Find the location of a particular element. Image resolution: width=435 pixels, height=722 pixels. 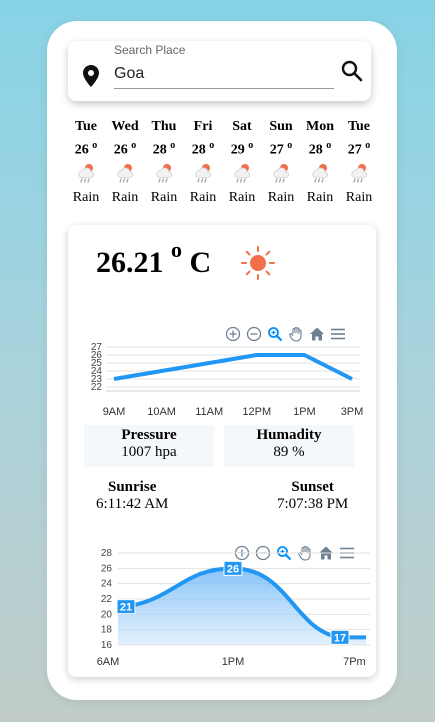

forecast-day: Sat 29 o Rain is located at coordinates (242, 162).